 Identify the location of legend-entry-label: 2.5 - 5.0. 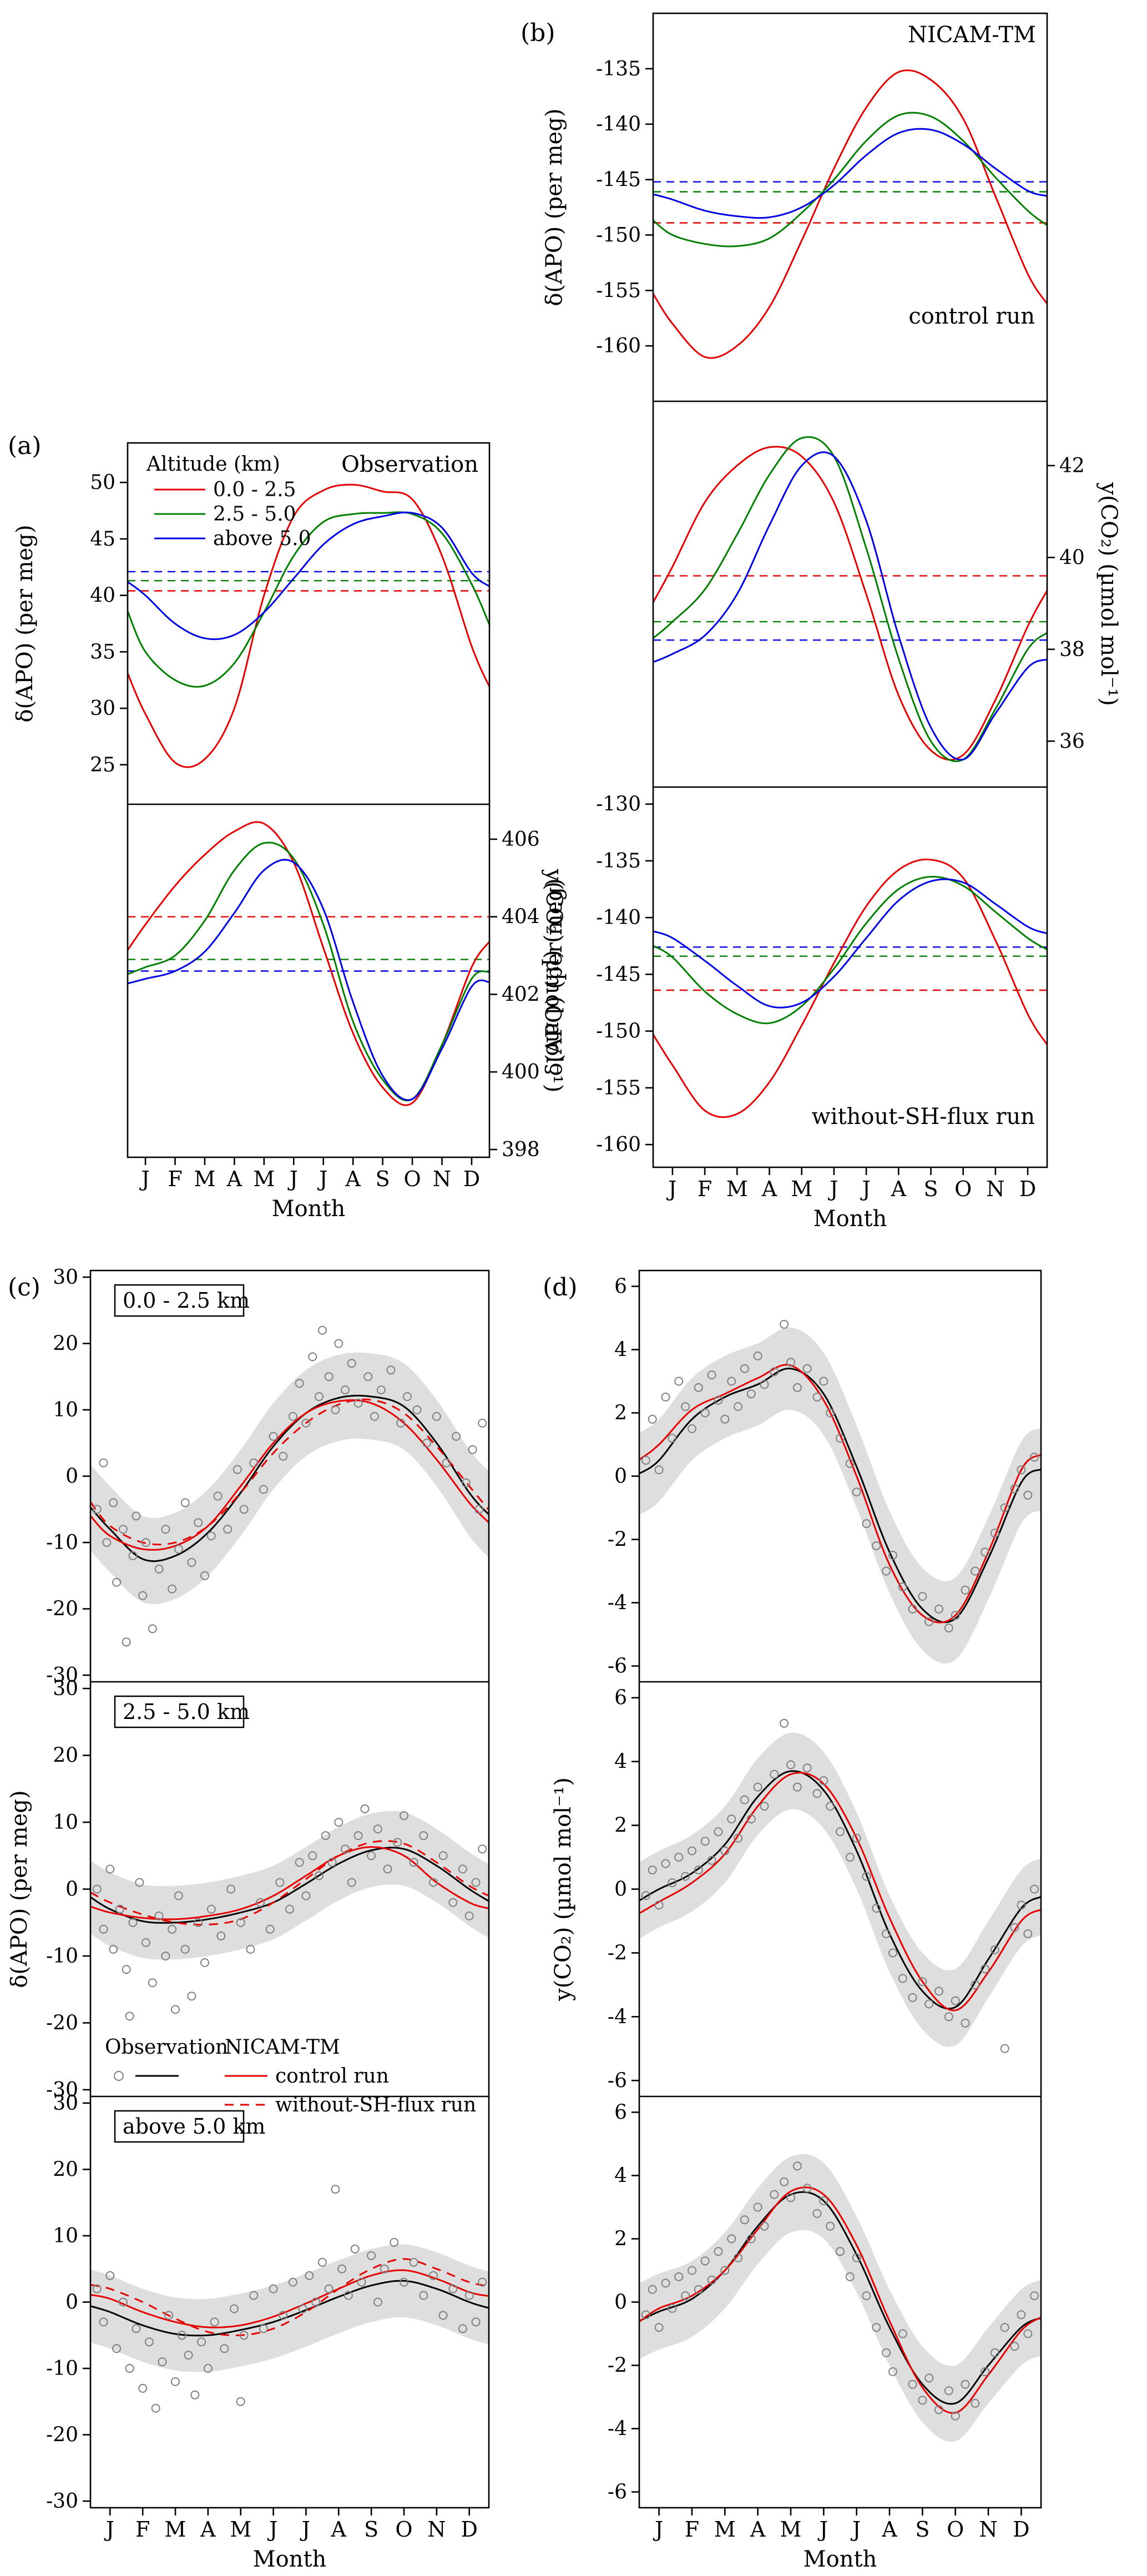
(254, 514).